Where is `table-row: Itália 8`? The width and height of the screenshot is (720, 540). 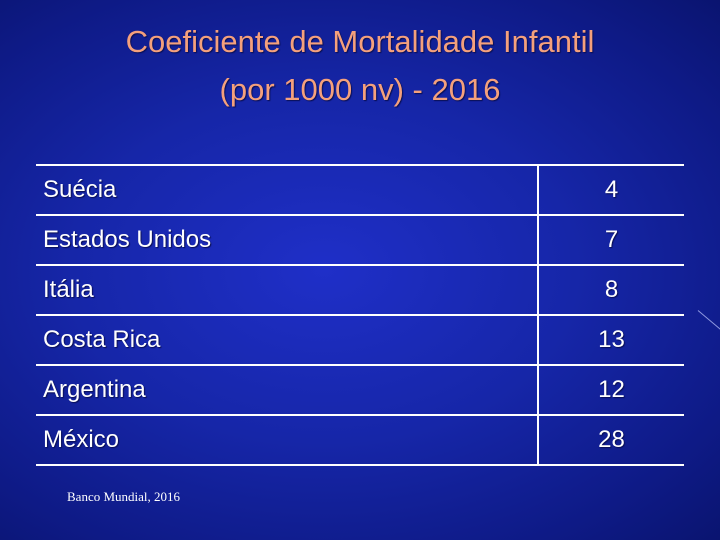 table-row: Itália 8 is located at coordinates (360, 289).